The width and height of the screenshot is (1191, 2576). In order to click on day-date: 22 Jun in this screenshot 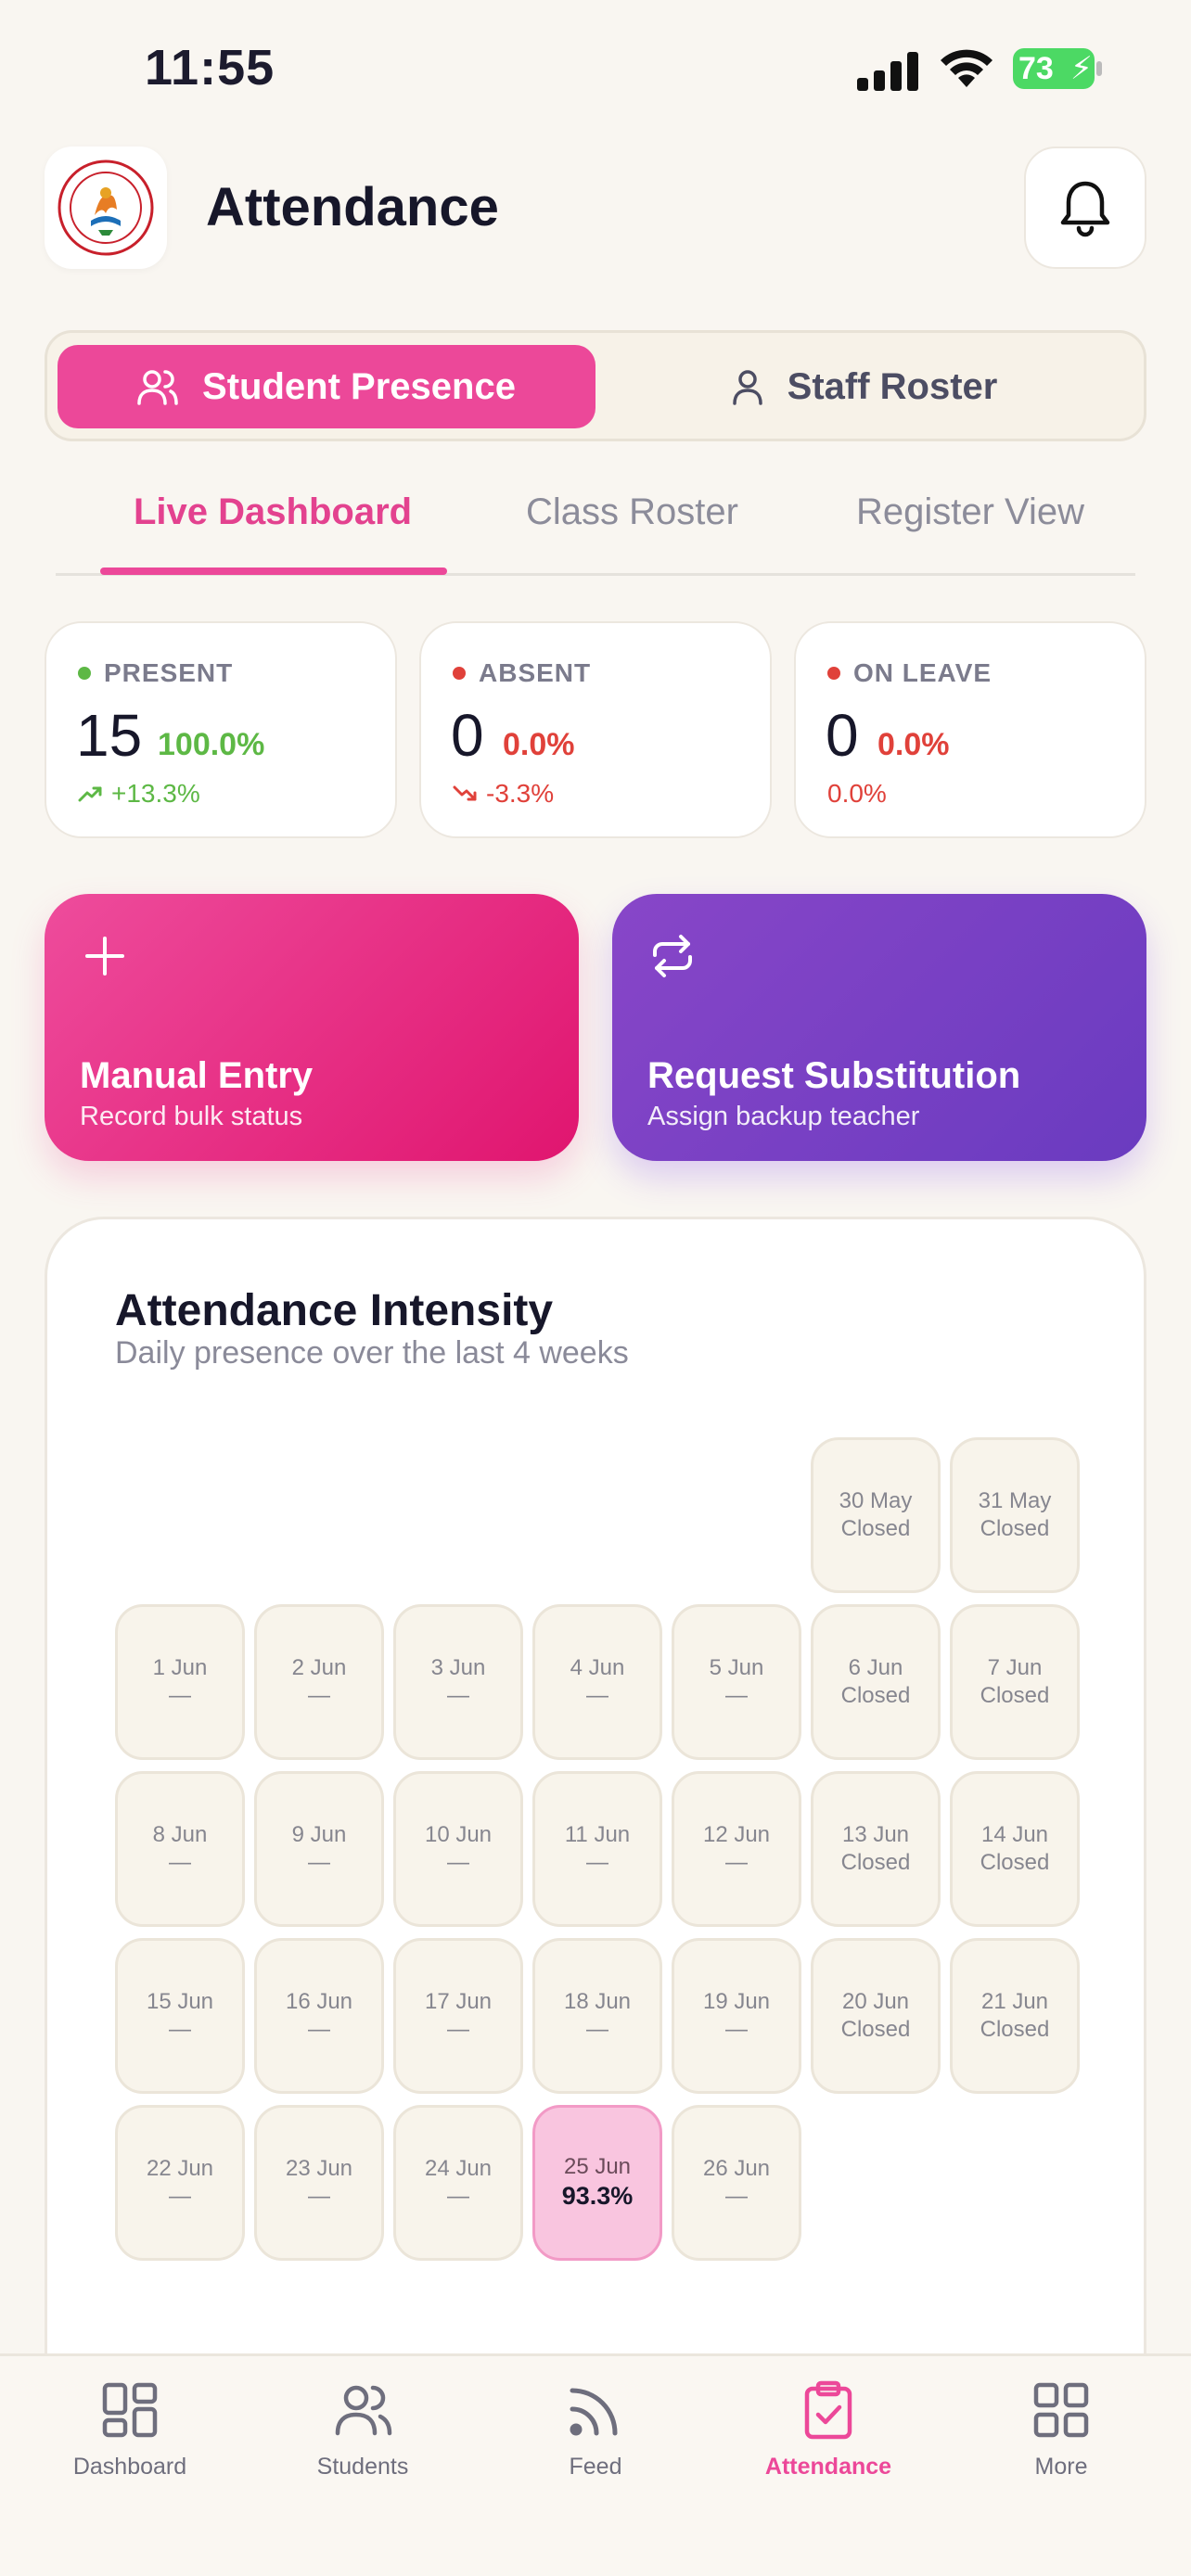, I will do `click(180, 2168)`.